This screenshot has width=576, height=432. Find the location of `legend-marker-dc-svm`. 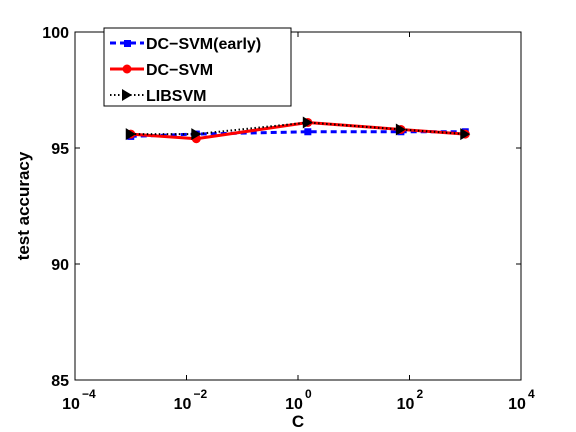

legend-marker-dc-svm is located at coordinates (127, 69).